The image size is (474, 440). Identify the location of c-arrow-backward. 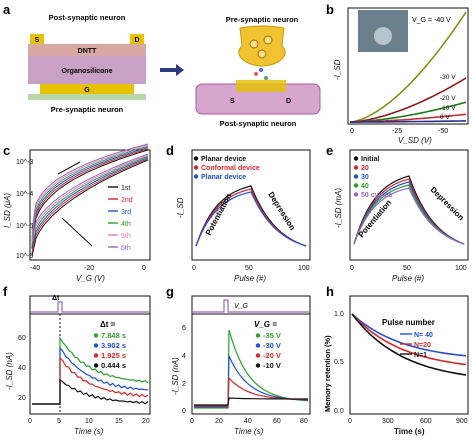
(77, 232).